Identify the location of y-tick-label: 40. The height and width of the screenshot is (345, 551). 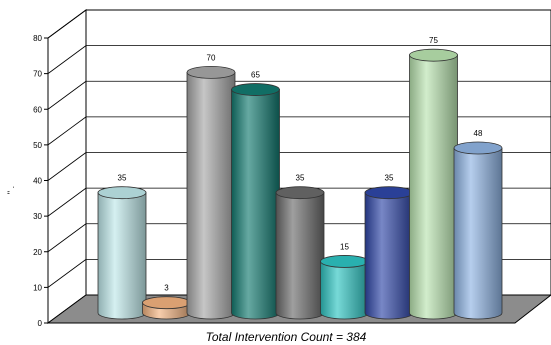
(37, 181).